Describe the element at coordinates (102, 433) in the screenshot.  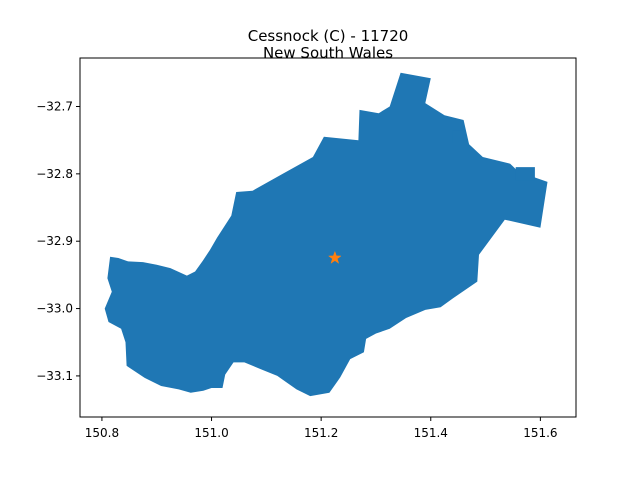
I see `x-tick-label: 150.8` at that location.